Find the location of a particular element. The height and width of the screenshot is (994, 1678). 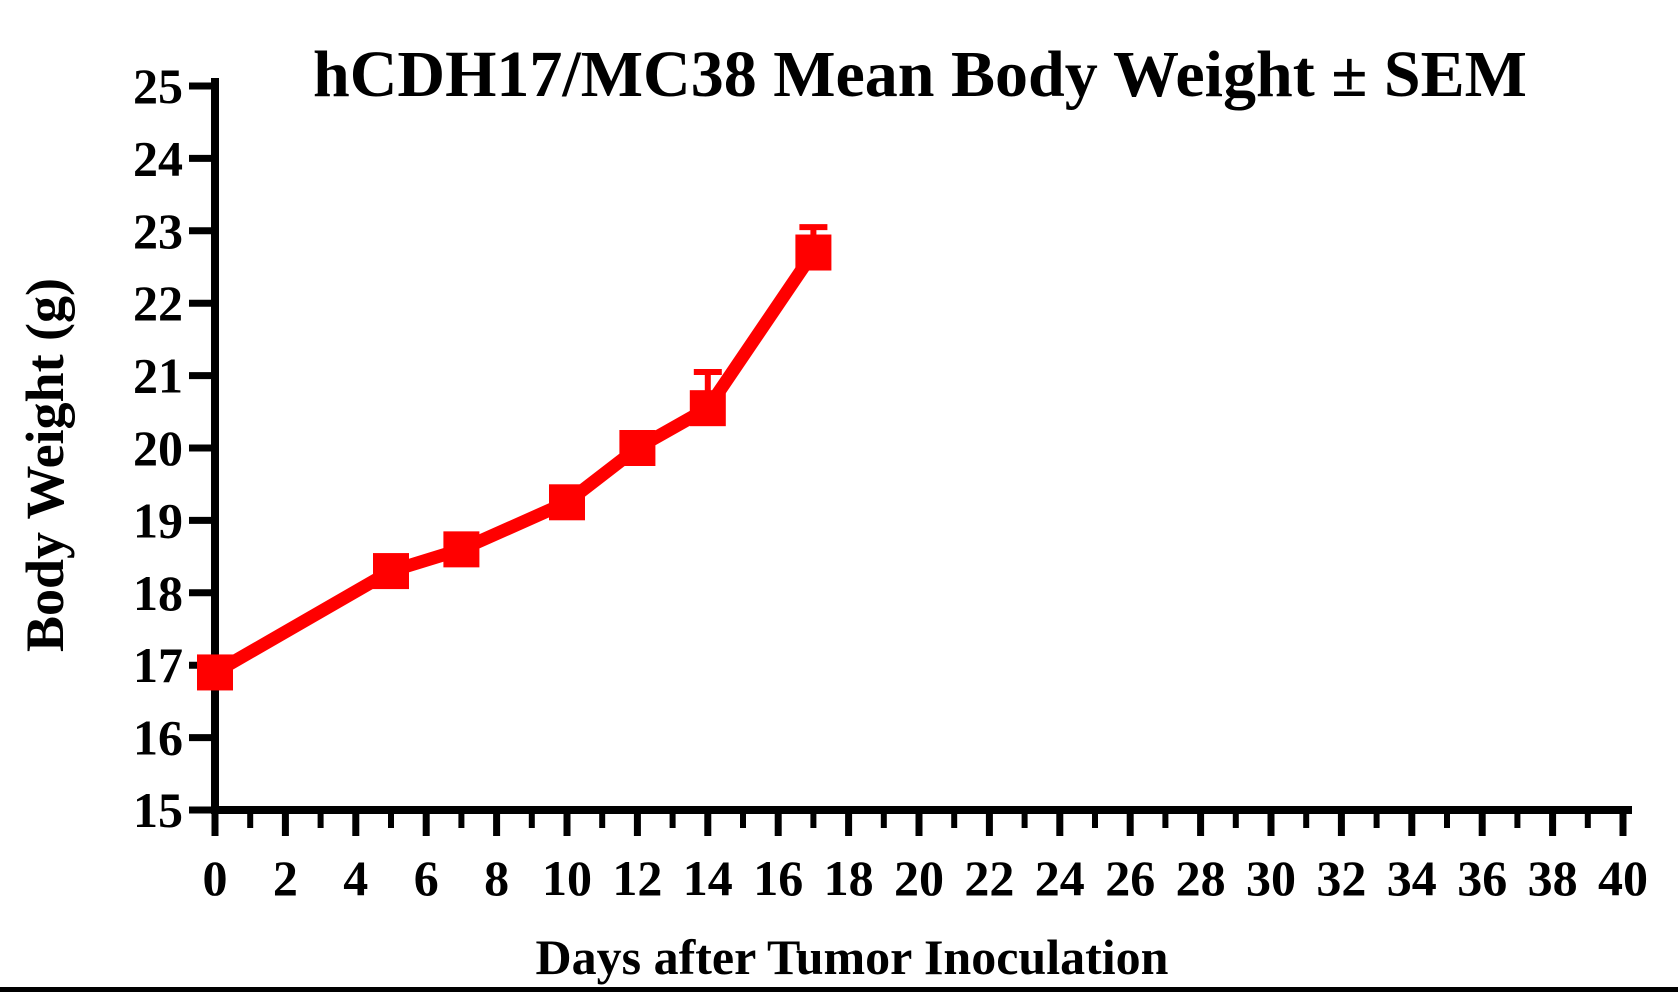

y-tick-label: 24 is located at coordinates (158, 158).